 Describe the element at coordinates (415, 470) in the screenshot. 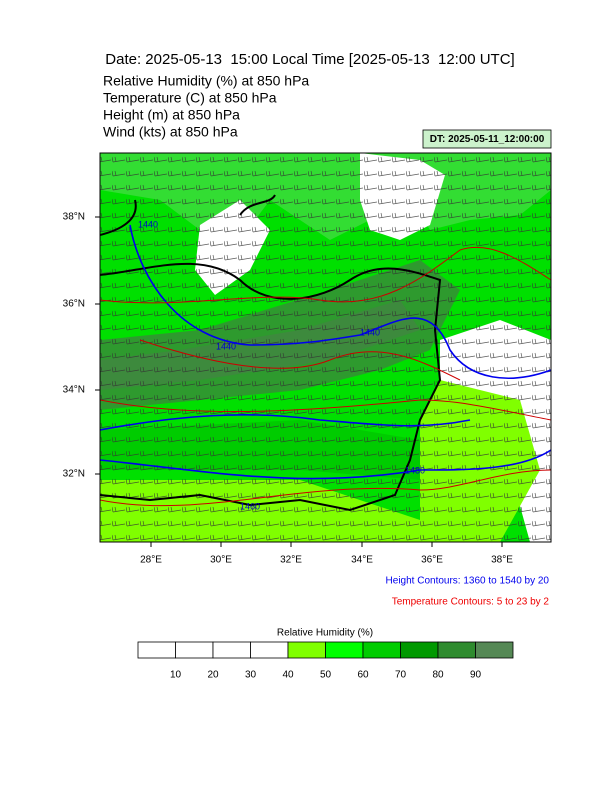

I see `contour-label: 1480` at that location.